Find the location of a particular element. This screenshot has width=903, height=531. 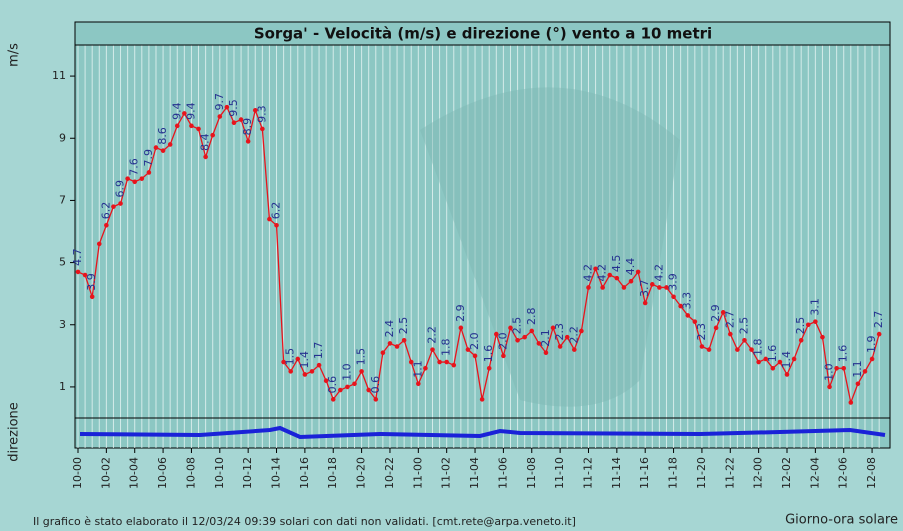

x-tick-label: 10-22 is located at coordinates (389, 473).